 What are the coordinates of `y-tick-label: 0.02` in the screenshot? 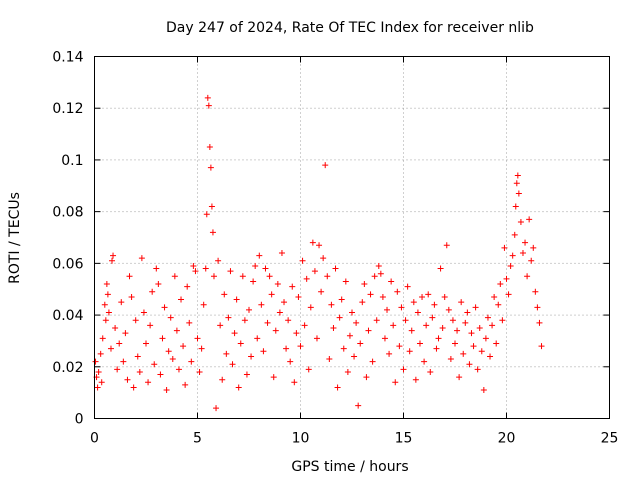 It's located at (67, 368).